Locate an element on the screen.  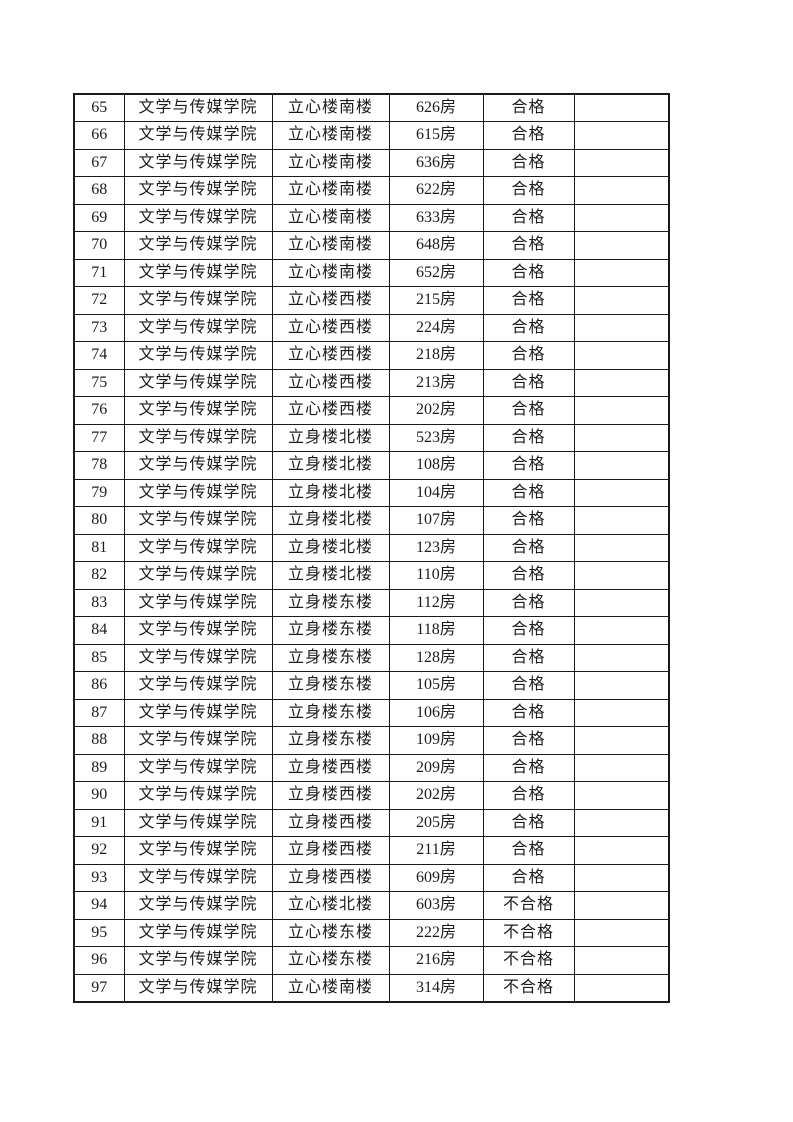
table-row: 78 文学与传媒学院 立身楼北楼 108房 合格 is located at coordinates (371, 465).